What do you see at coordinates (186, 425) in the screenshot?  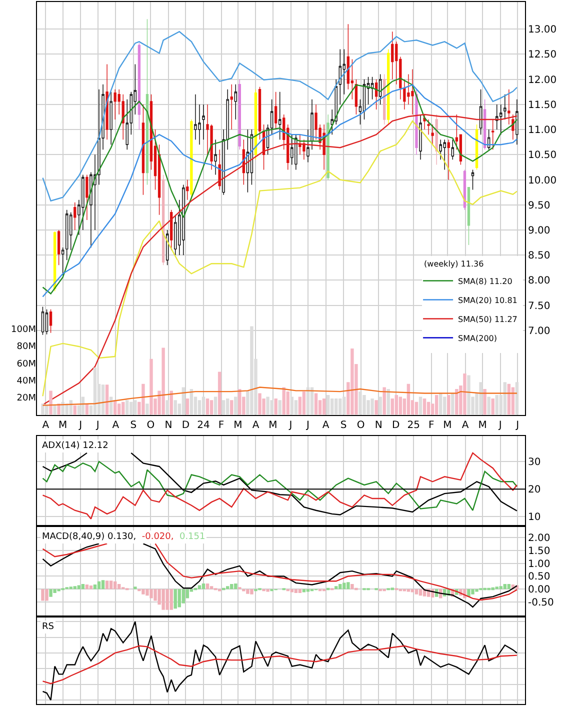 I see `x-tick-label: D` at bounding box center [186, 425].